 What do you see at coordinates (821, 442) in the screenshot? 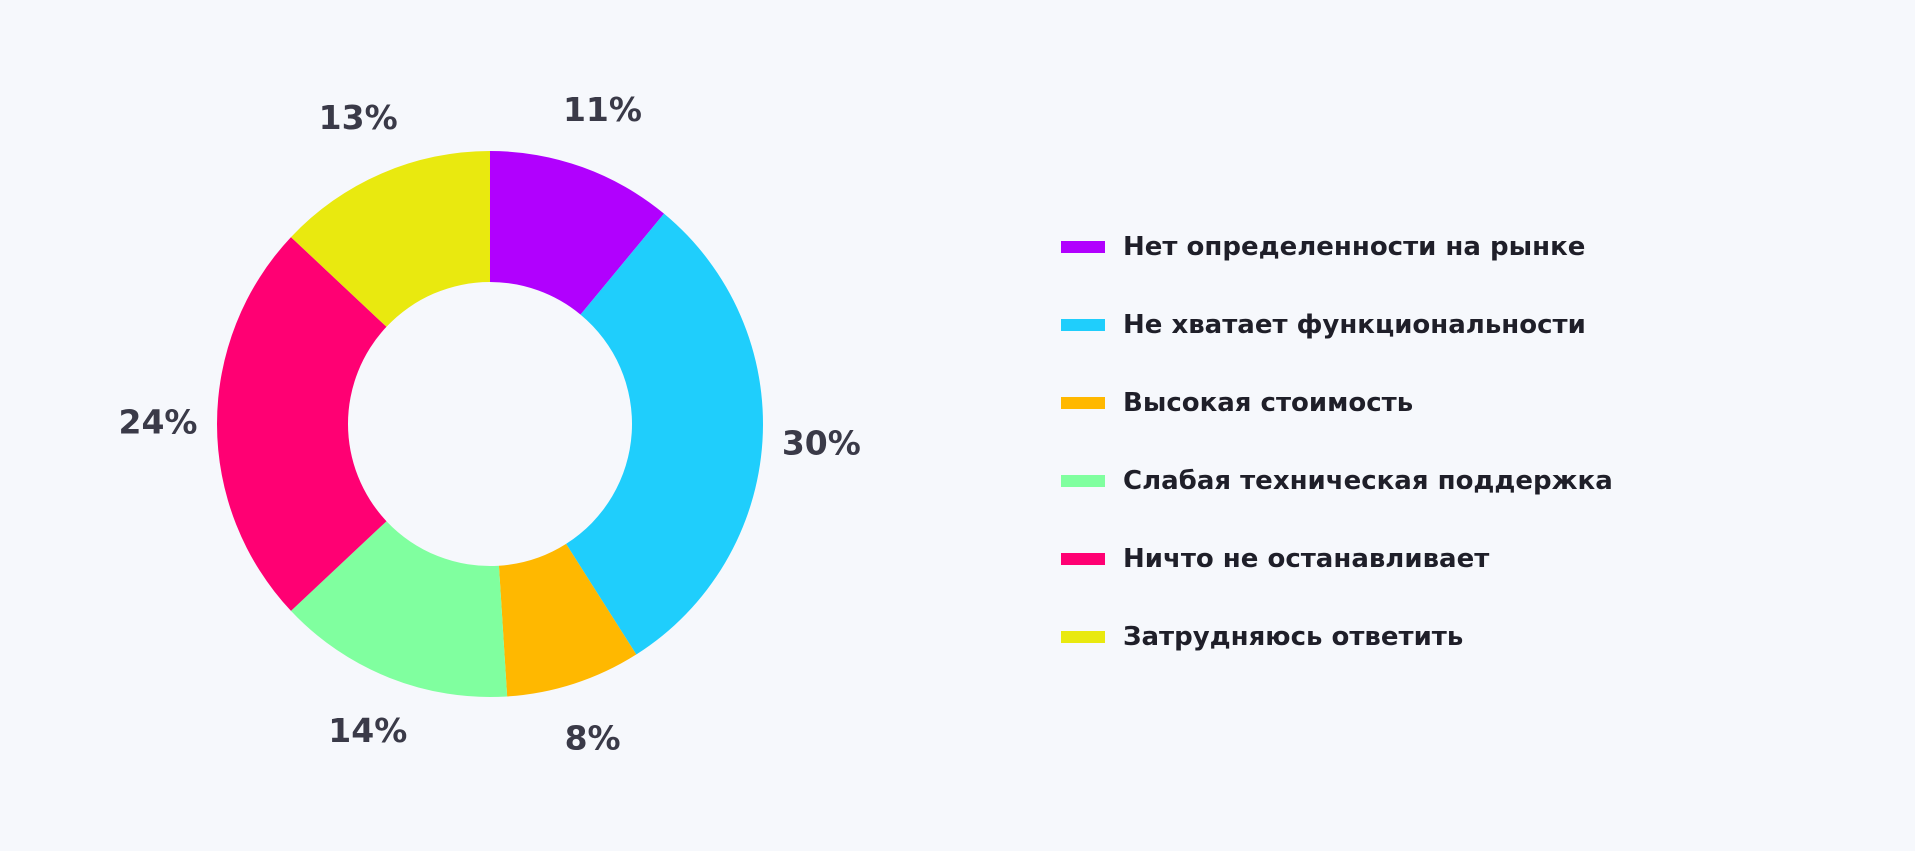
I see `slice-value-label: 30%` at bounding box center [821, 442].